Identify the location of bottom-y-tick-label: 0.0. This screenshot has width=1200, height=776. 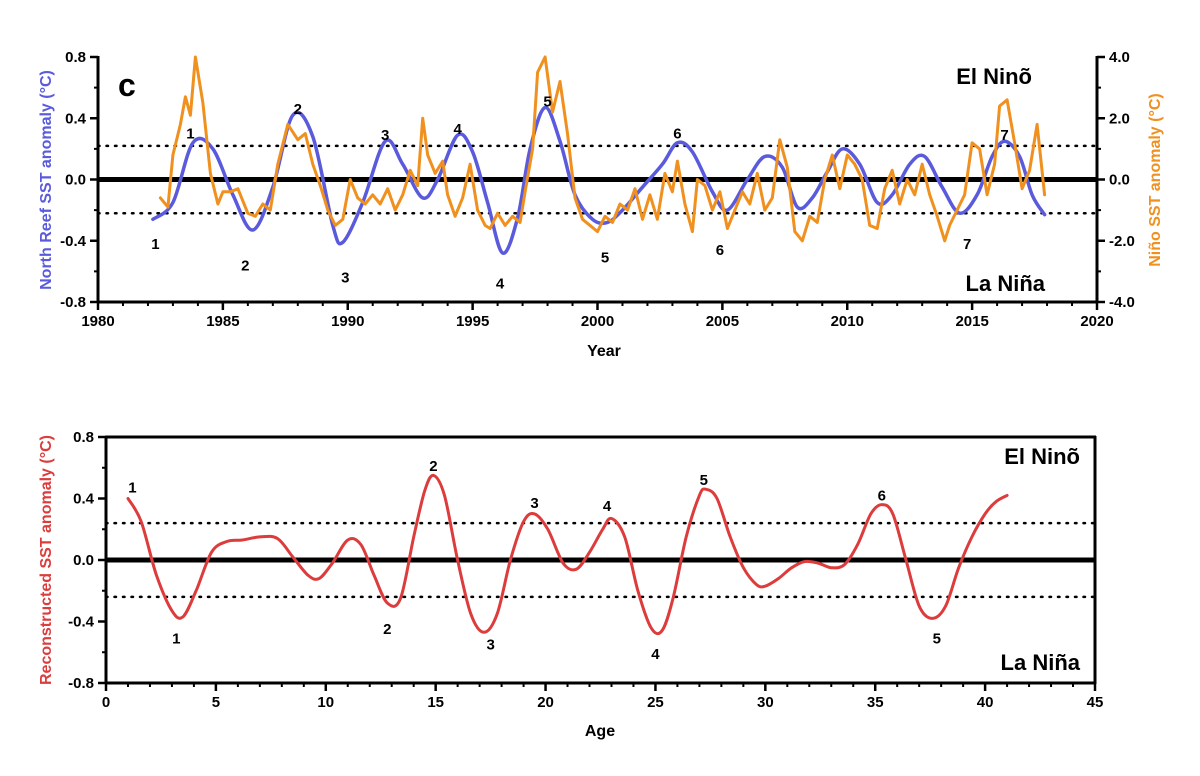
(83, 560).